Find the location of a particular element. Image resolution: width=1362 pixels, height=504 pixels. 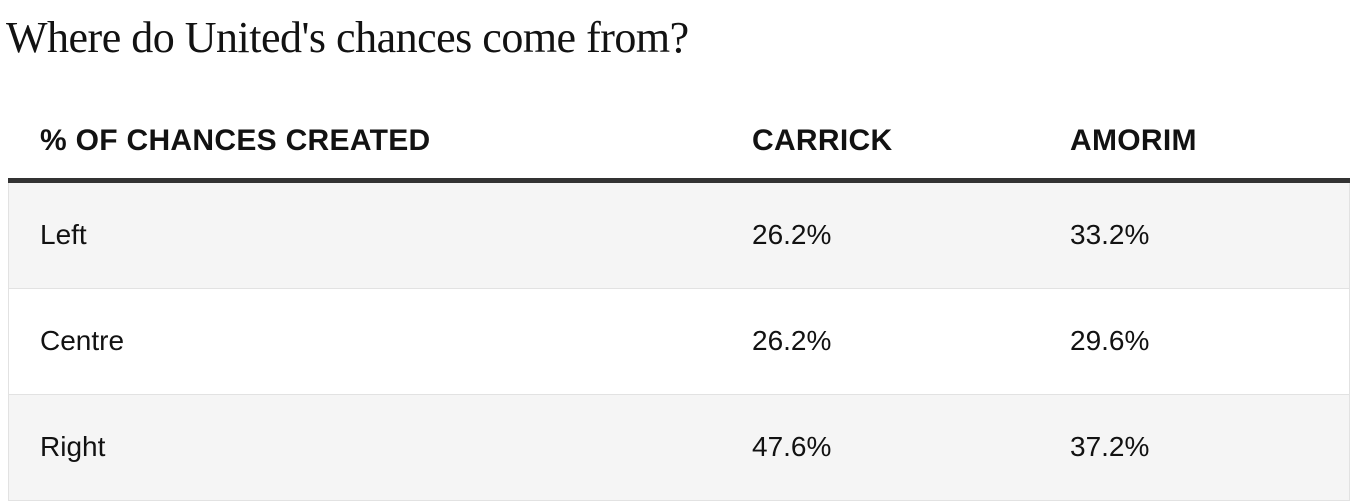

table-cell: 33.2% is located at coordinates (1110, 234).